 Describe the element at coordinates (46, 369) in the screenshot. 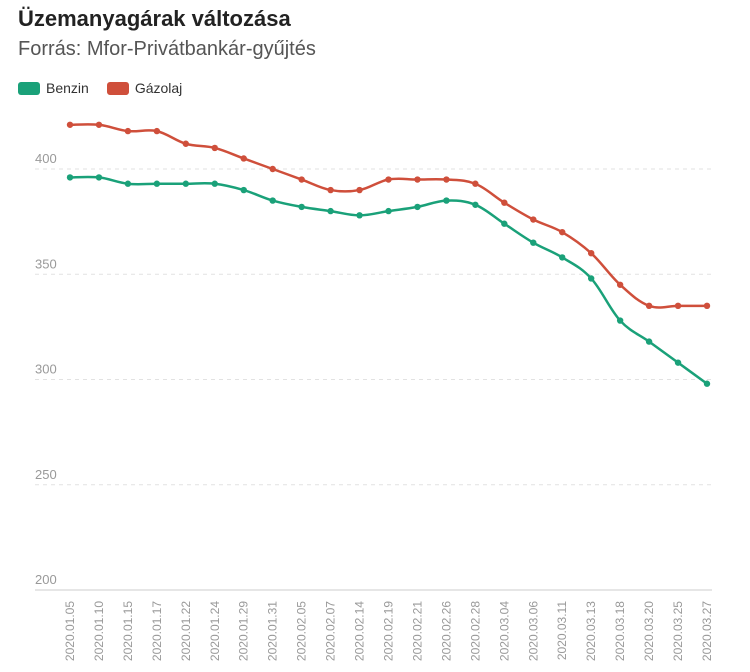

I see `y-tick-label-300: 300` at that location.